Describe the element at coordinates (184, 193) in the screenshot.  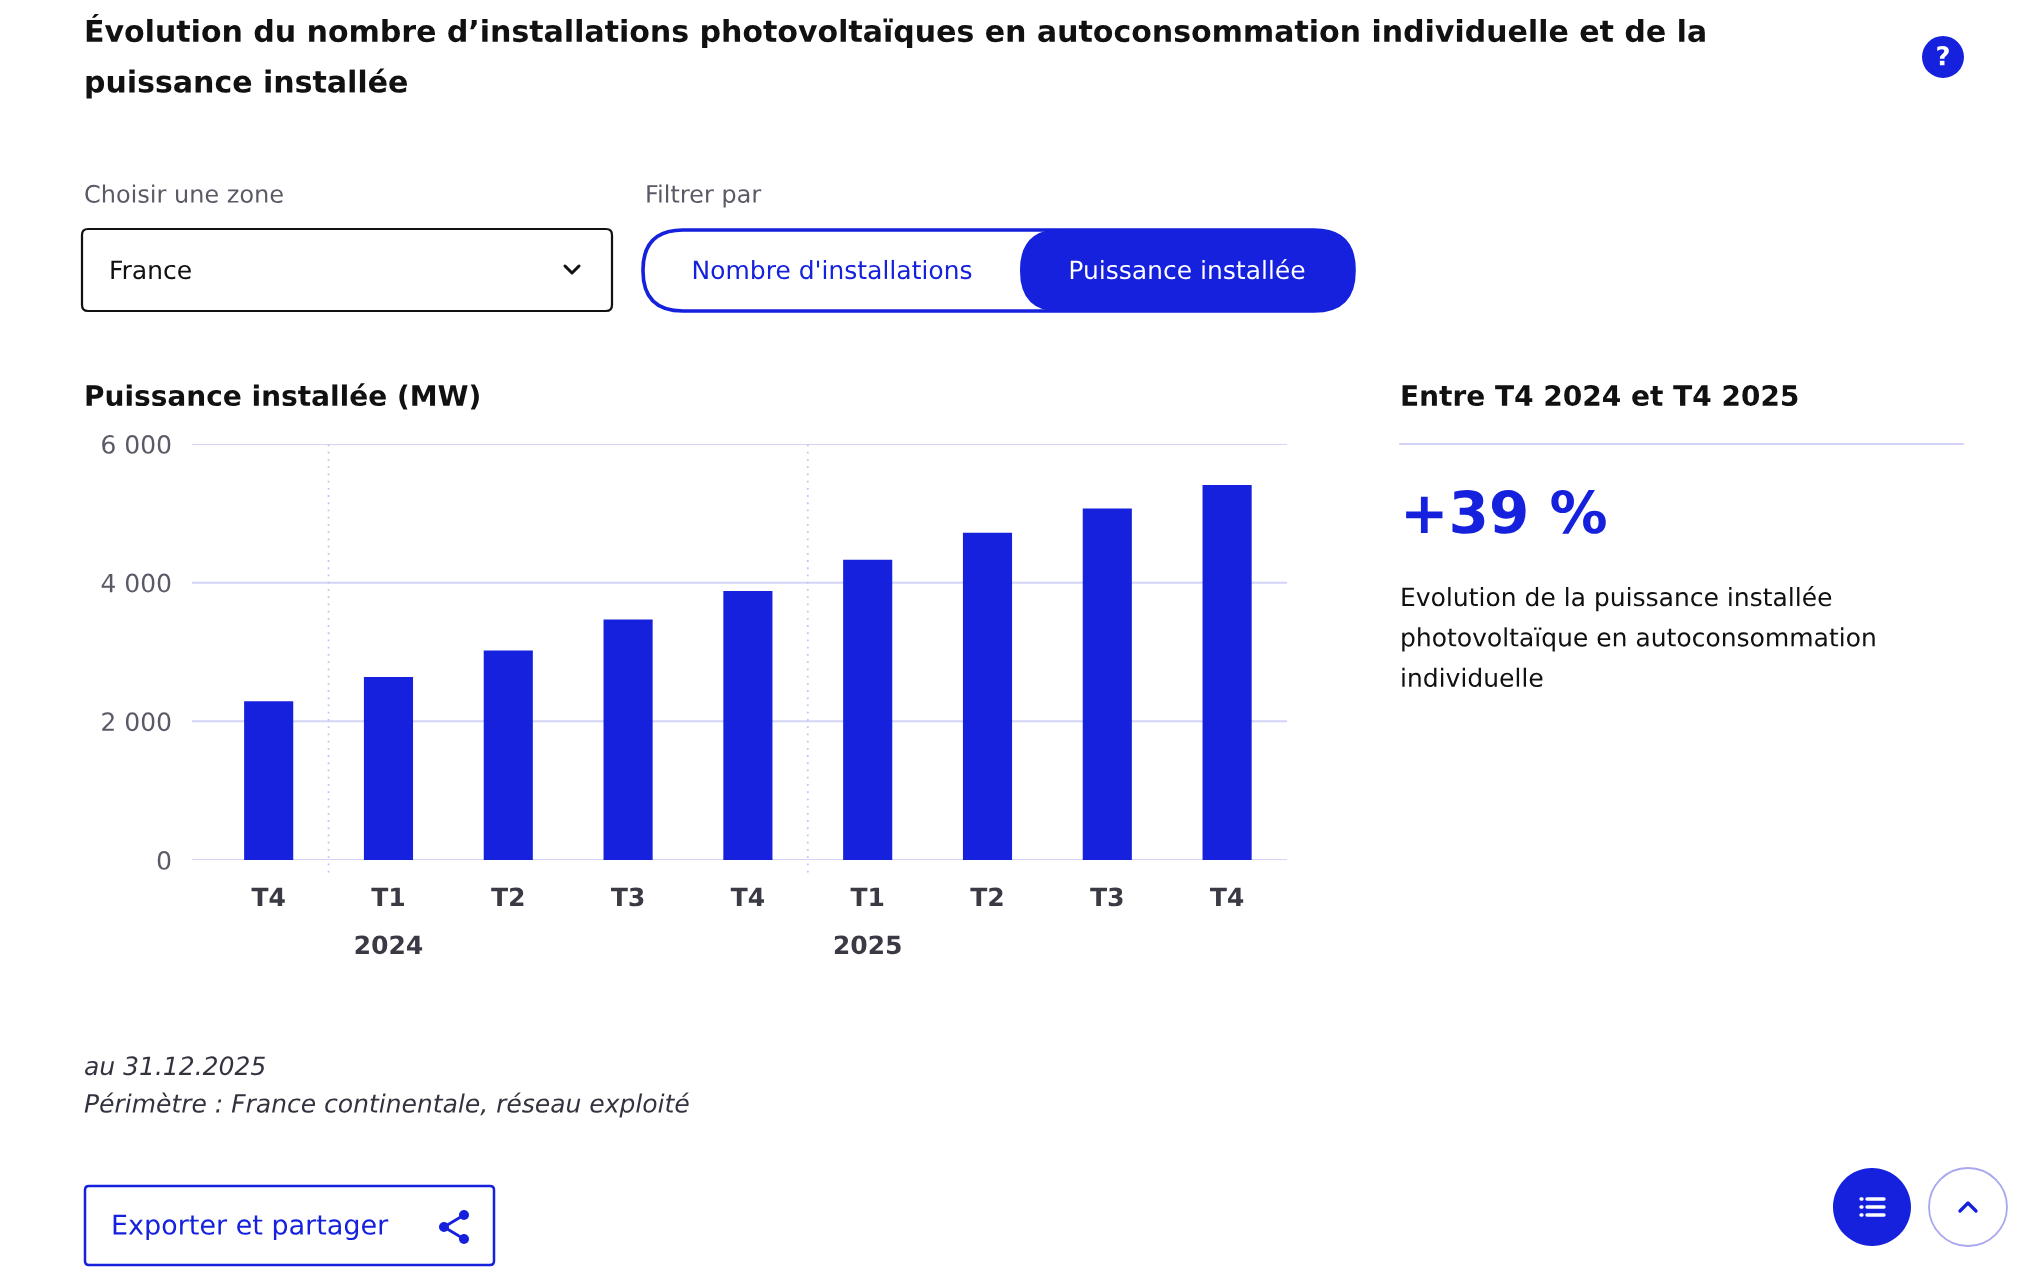
I see `text: Choisir une zone` at that location.